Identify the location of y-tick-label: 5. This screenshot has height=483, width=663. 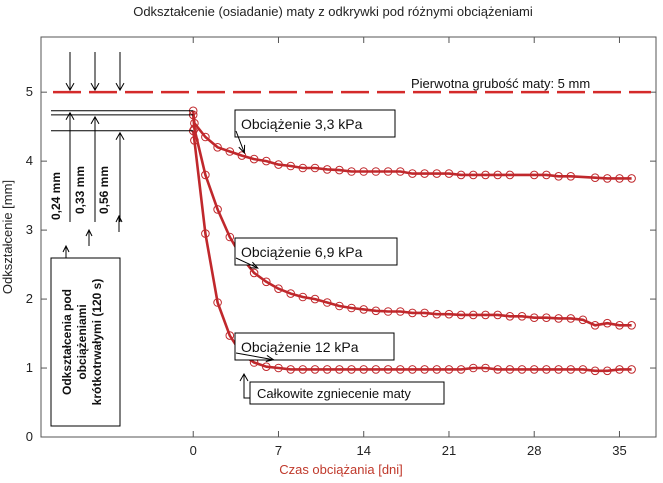
(29, 91).